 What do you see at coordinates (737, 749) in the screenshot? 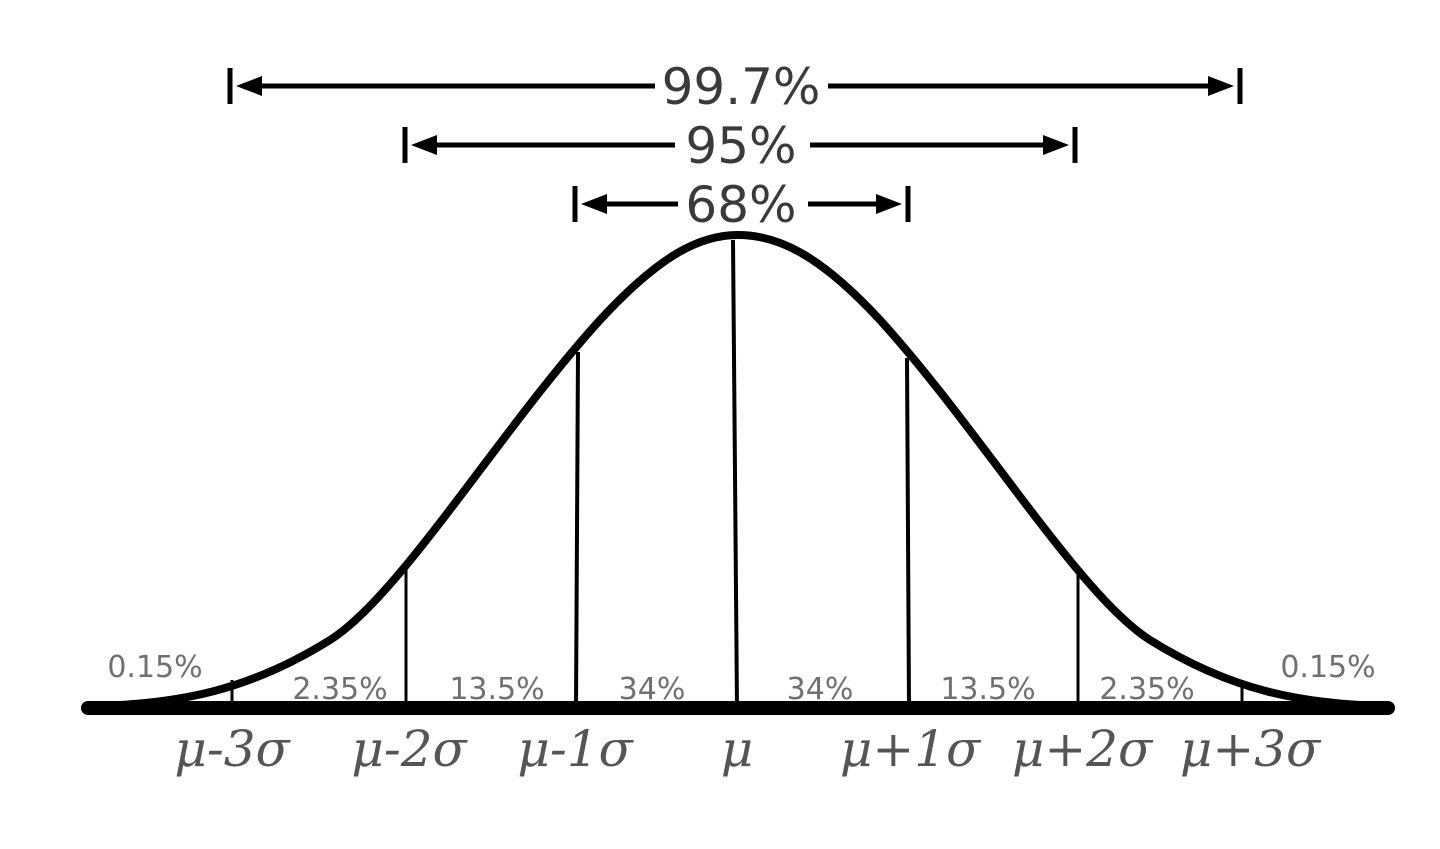
I see `tick-mean: μ` at bounding box center [737, 749].